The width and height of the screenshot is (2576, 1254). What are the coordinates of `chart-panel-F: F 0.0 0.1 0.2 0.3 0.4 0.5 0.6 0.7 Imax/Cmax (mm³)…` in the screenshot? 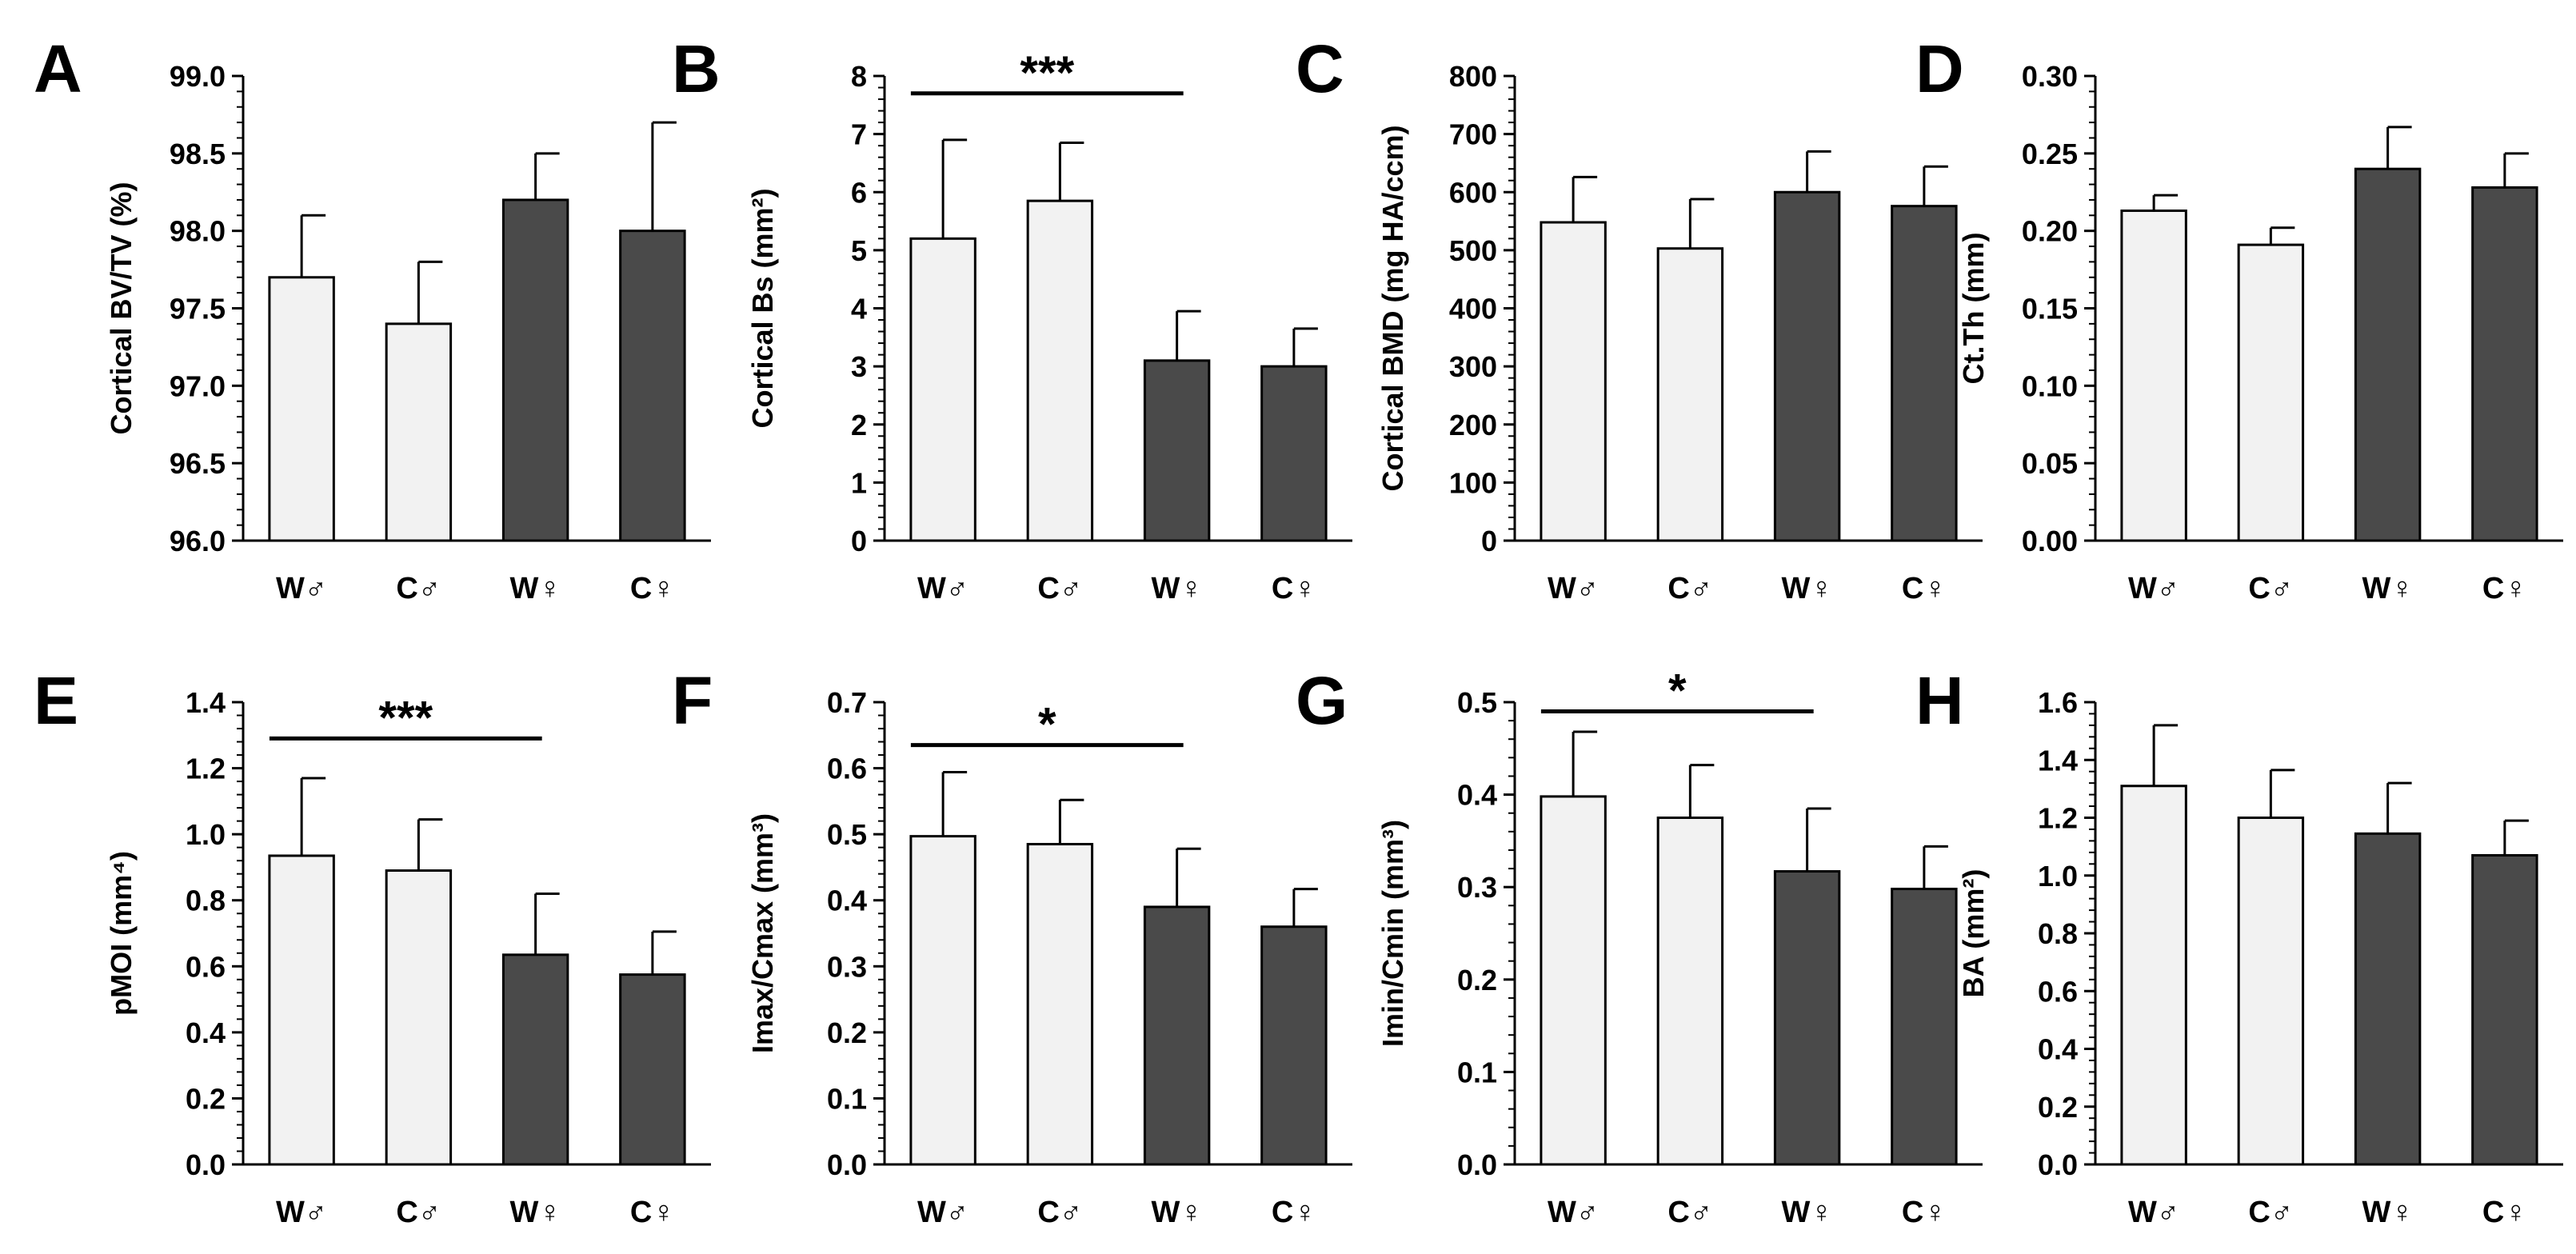 It's located at (1012, 946).